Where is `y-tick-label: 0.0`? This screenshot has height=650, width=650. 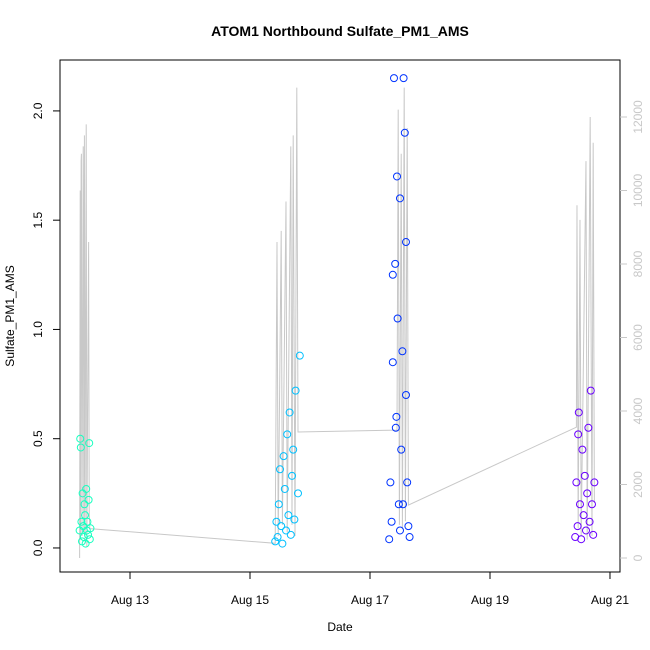
y-tick-label: 0.0 is located at coordinates (38, 547).